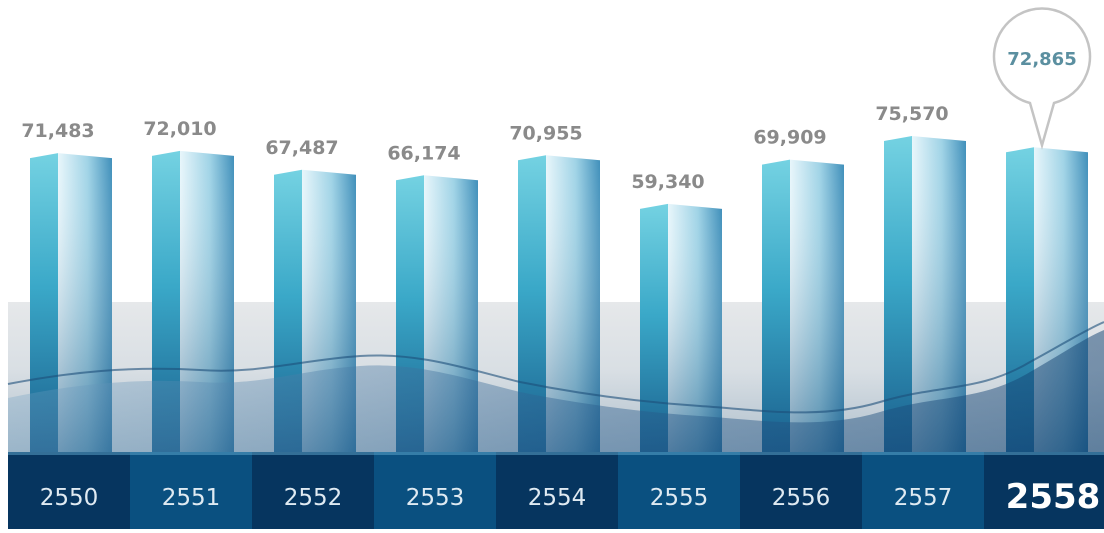 This screenshot has width=1104, height=533. I want to click on x-tick-label: 2558, so click(1053, 497).